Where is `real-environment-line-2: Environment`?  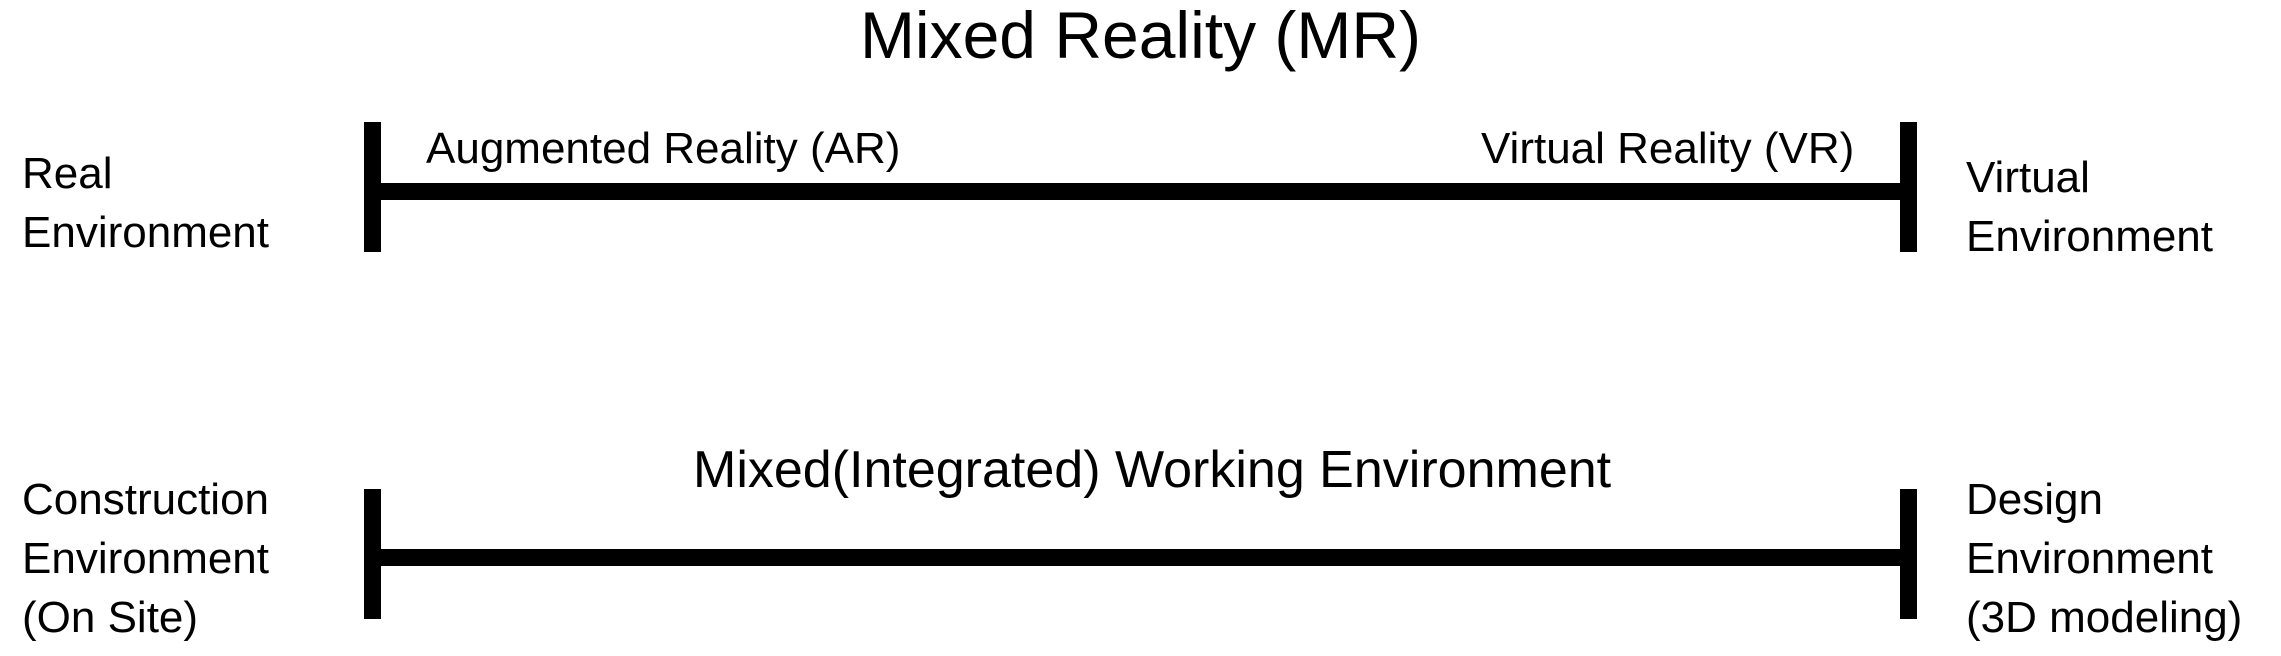
real-environment-line-2: Environment is located at coordinates (146, 232).